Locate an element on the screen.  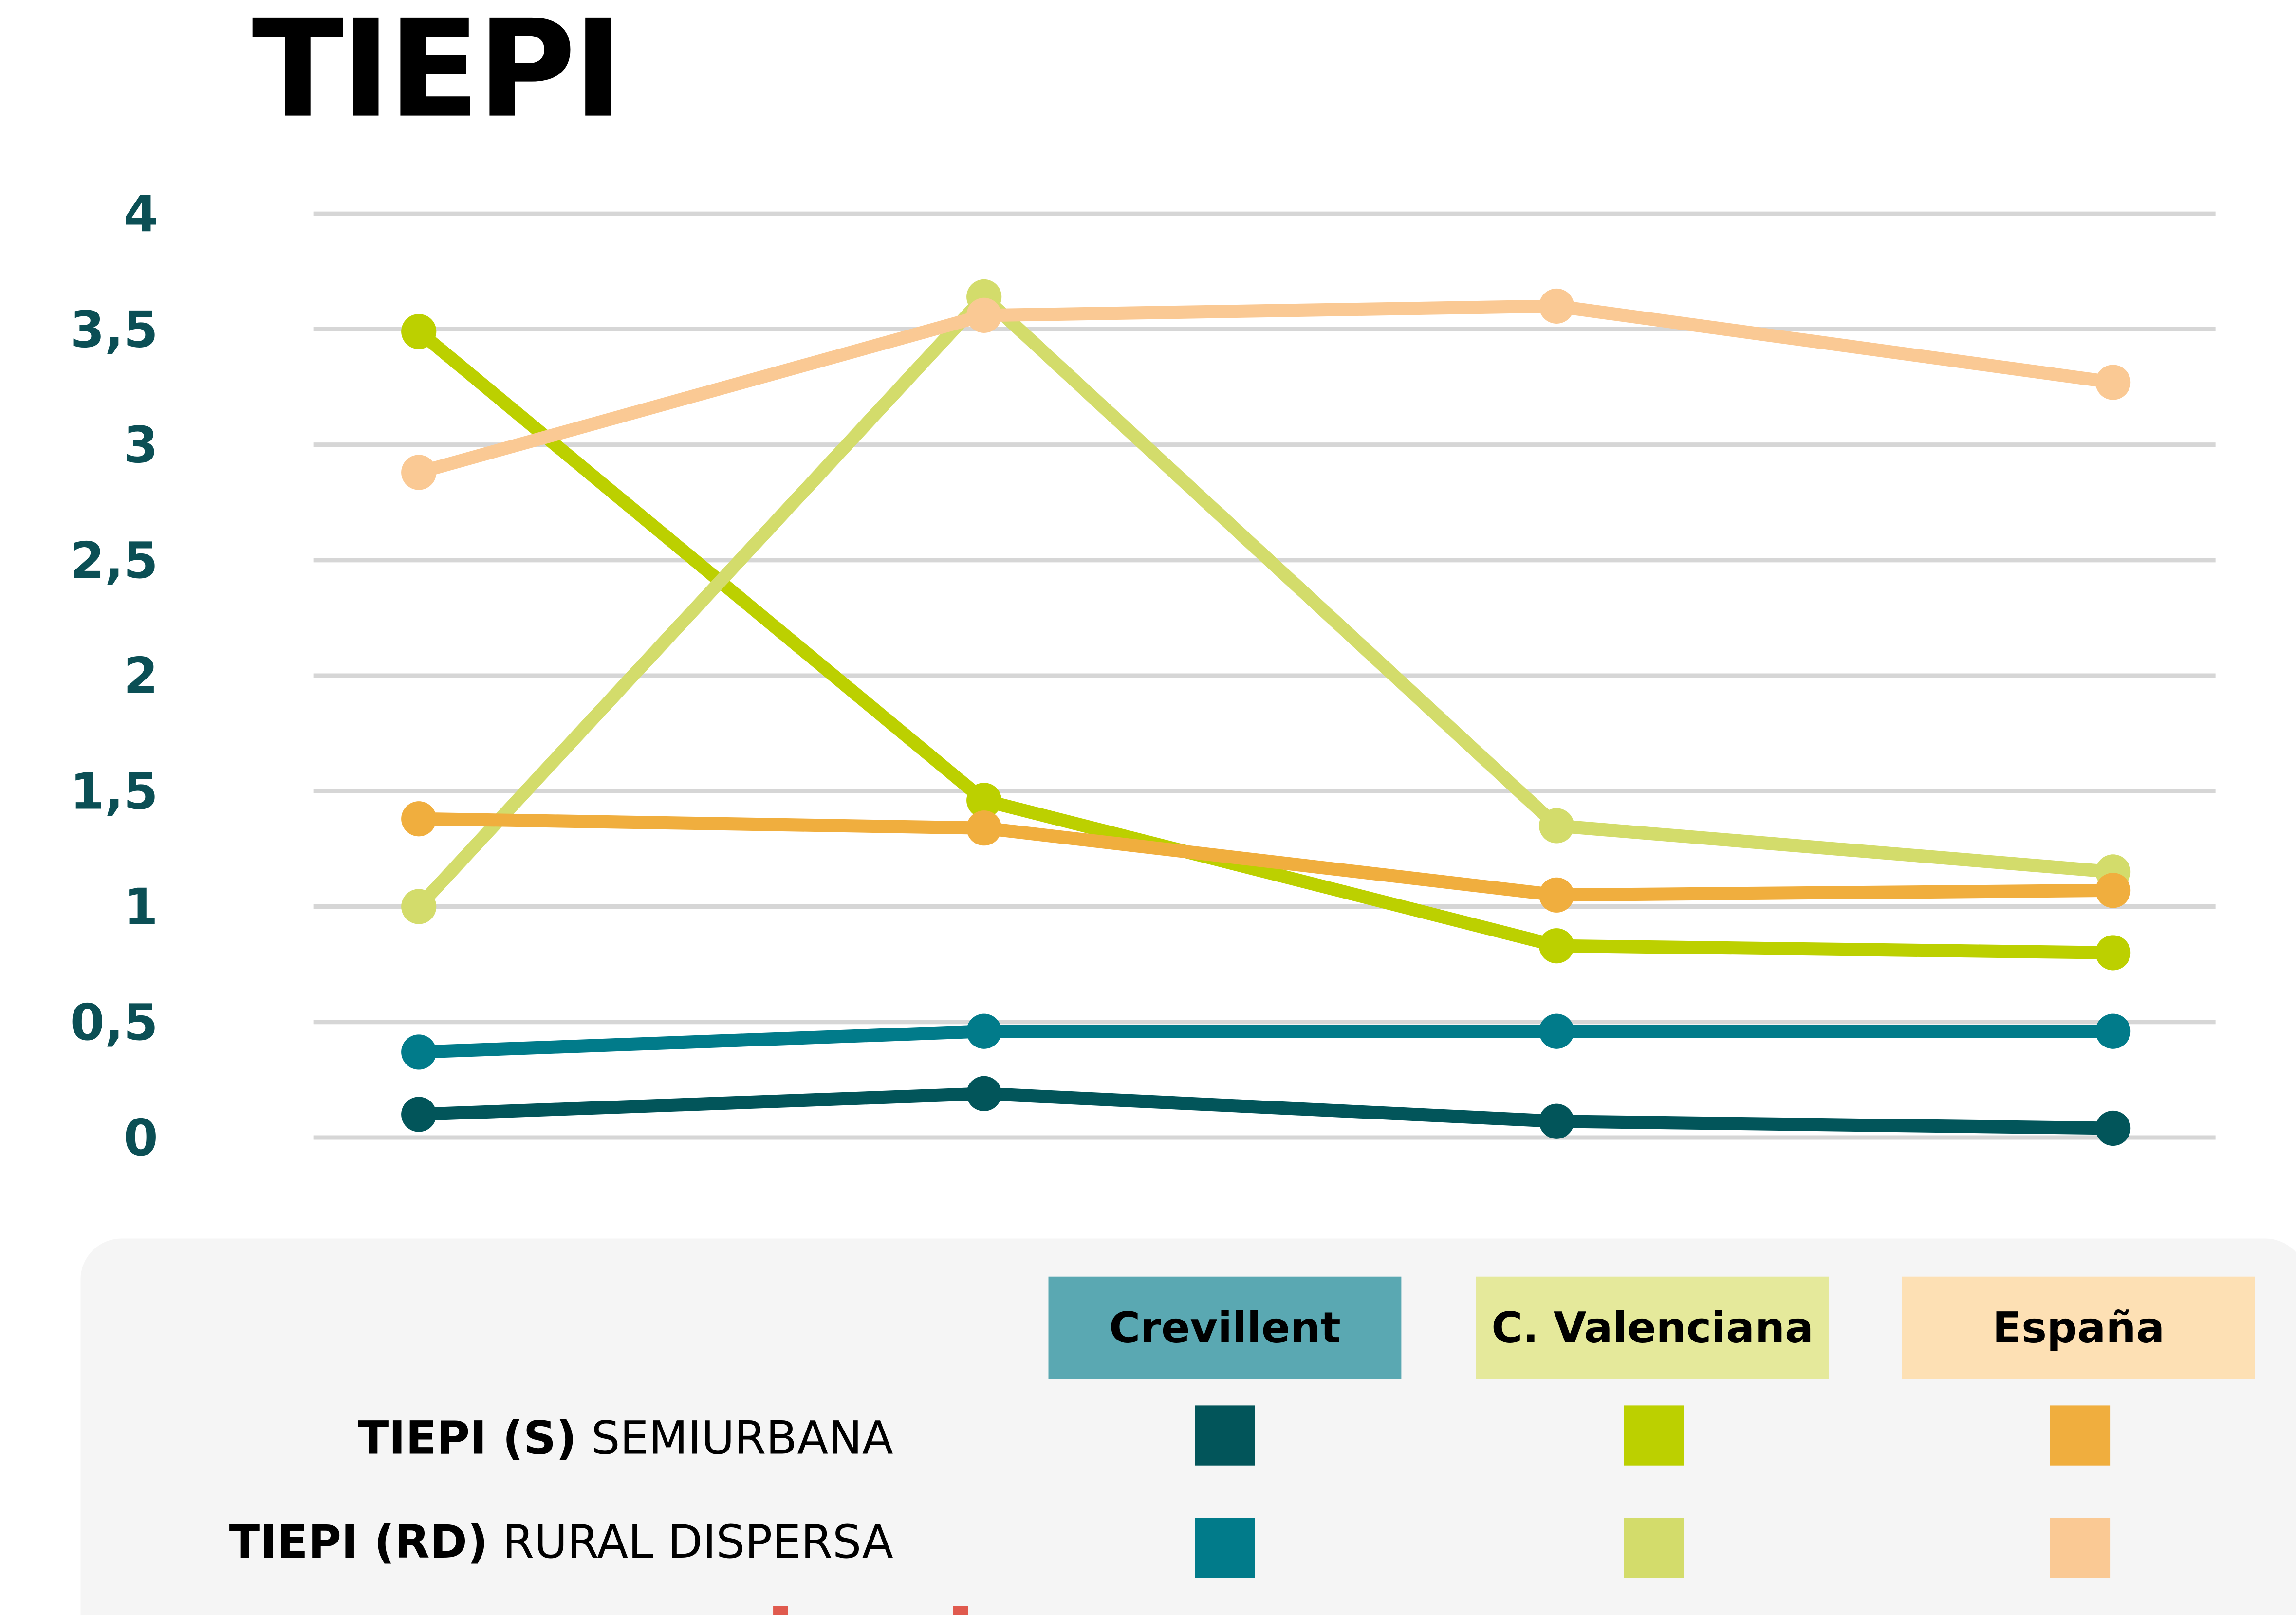
swatch-cv-rd is located at coordinates (1654, 1548).